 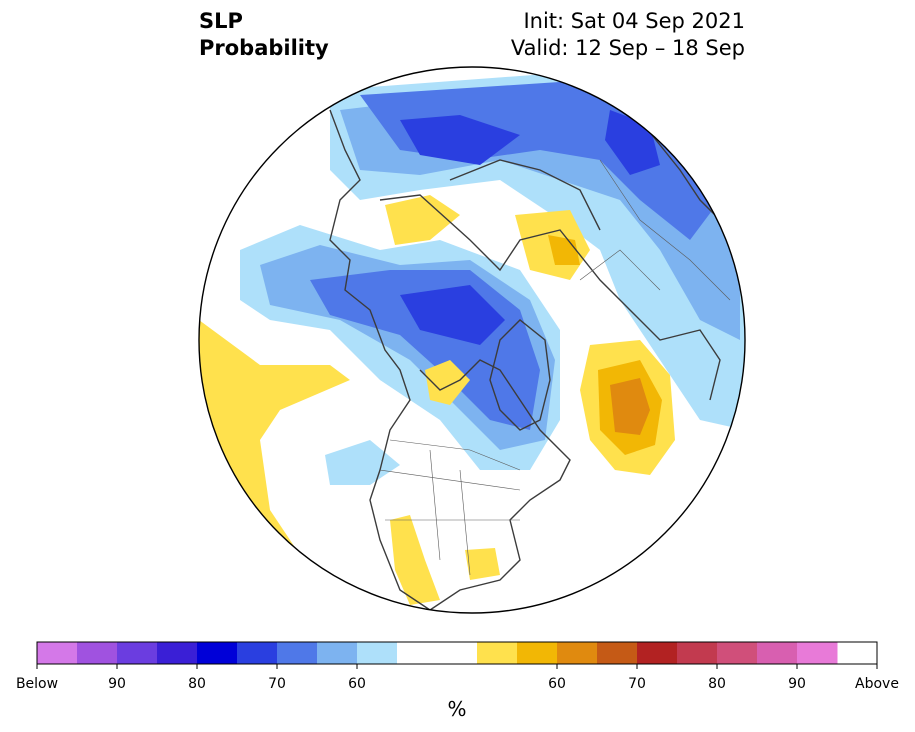 I want to click on blue-region-pacific, so click(x=362, y=462).